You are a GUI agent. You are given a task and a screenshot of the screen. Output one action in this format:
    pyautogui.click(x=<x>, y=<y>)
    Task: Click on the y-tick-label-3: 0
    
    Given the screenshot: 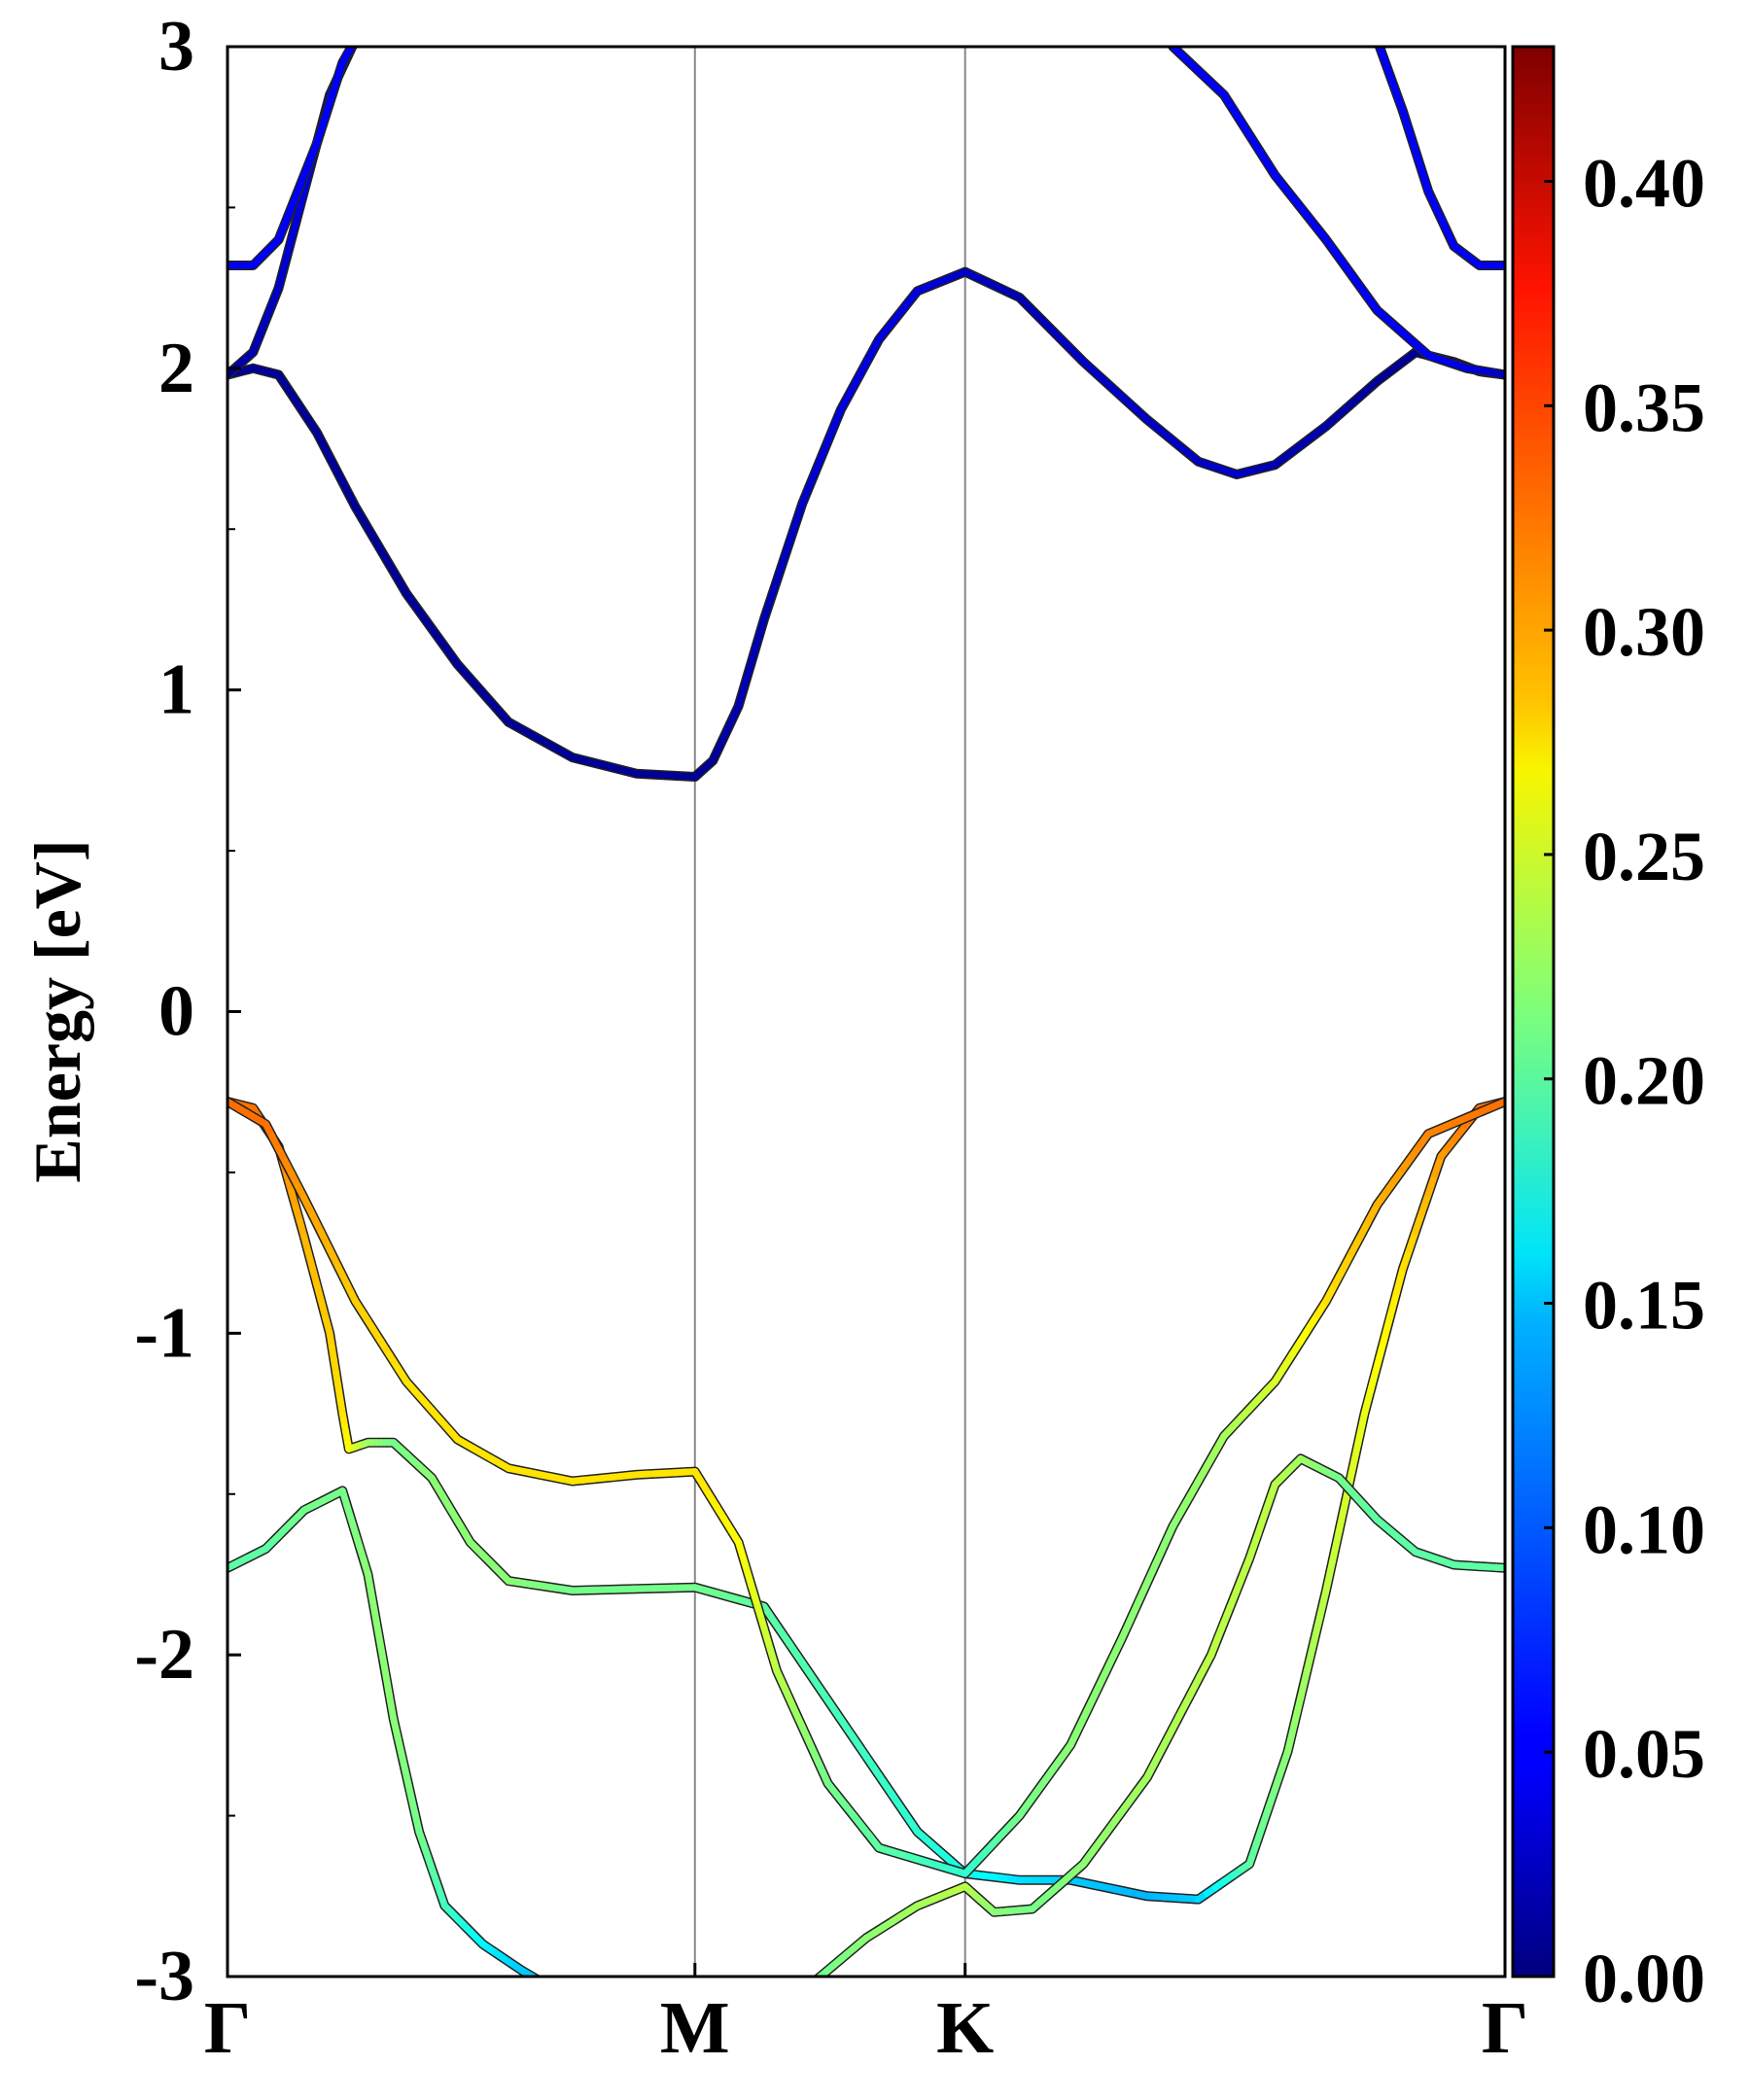 What is the action you would take?
    pyautogui.click(x=176, y=1012)
    